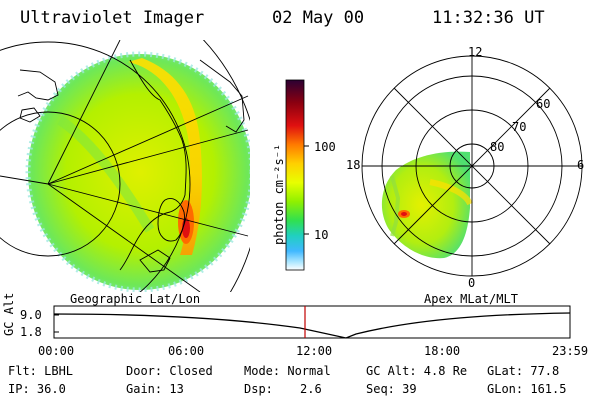 This screenshot has width=600, height=400. Describe the element at coordinates (581, 165) in the screenshot. I see `mlt-label-6: 6` at that location.